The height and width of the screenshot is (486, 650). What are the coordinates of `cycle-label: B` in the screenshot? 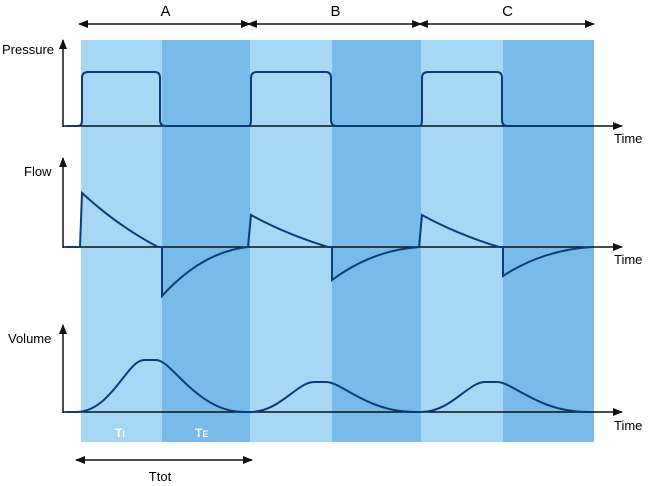 It's located at (335, 11).